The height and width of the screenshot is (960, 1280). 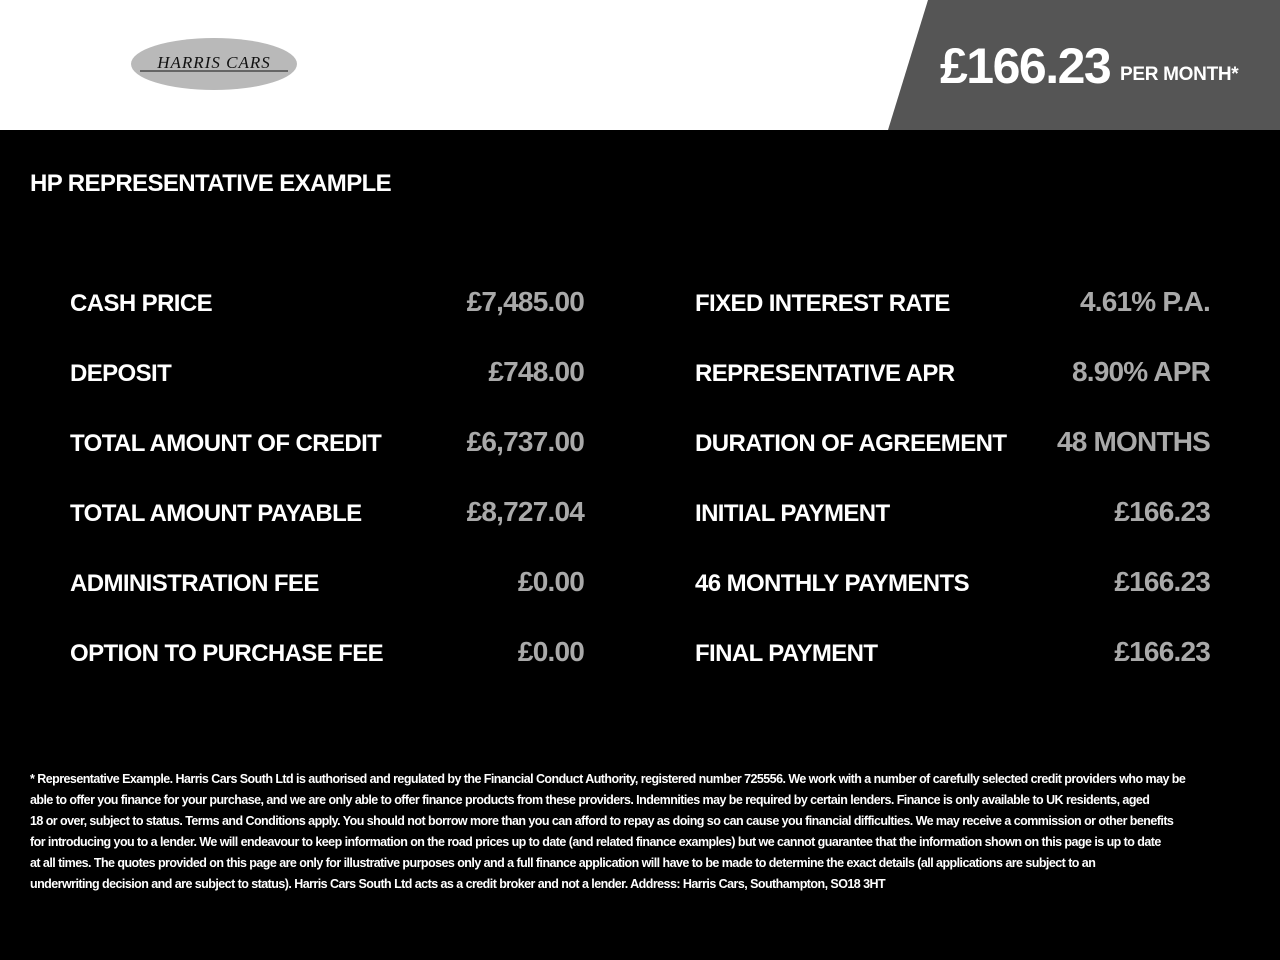 I want to click on row-total-credit: TOTAL AMOUNT OF CREDIT £6,737.00, so click(x=327, y=448).